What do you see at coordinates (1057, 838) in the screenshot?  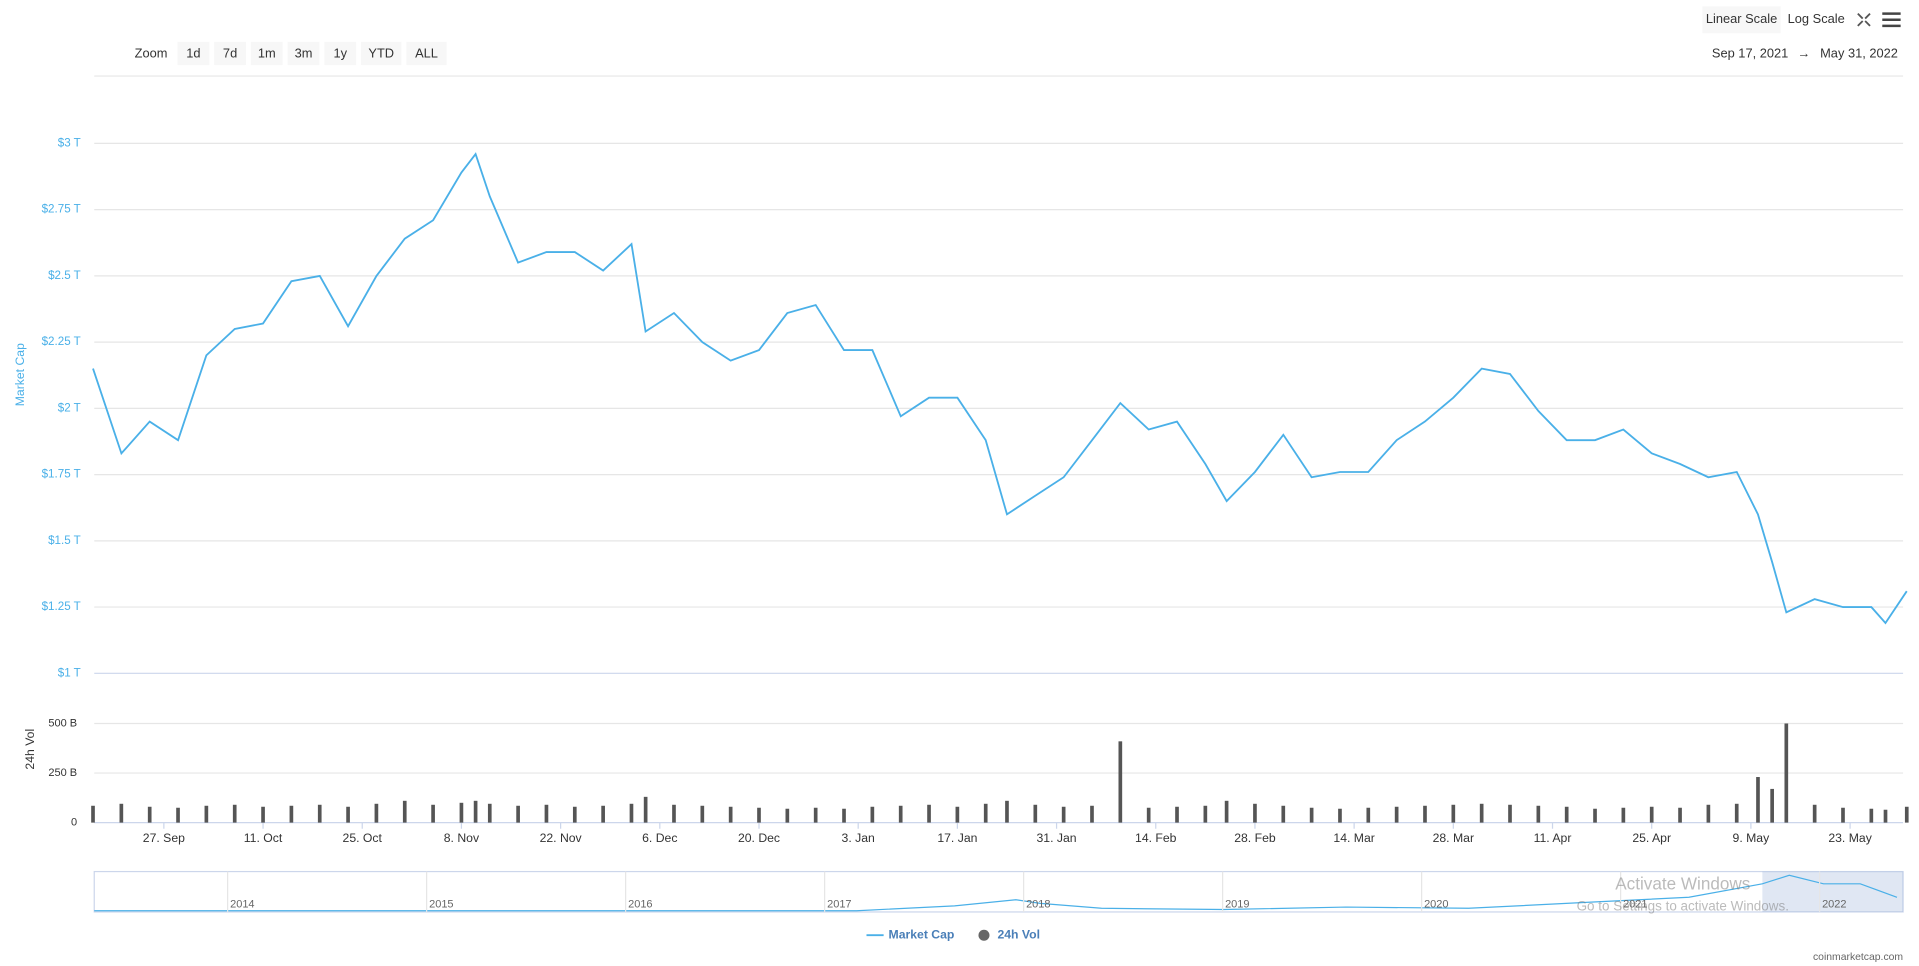 I see `x-tick-label: 31. Jan` at bounding box center [1057, 838].